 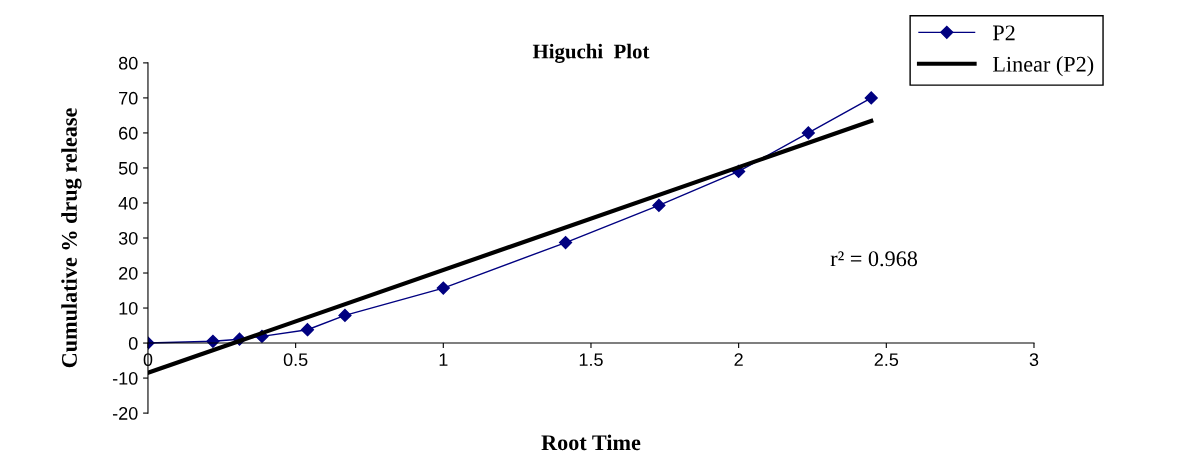 I want to click on x-axis-title: Root Time, so click(x=591, y=442).